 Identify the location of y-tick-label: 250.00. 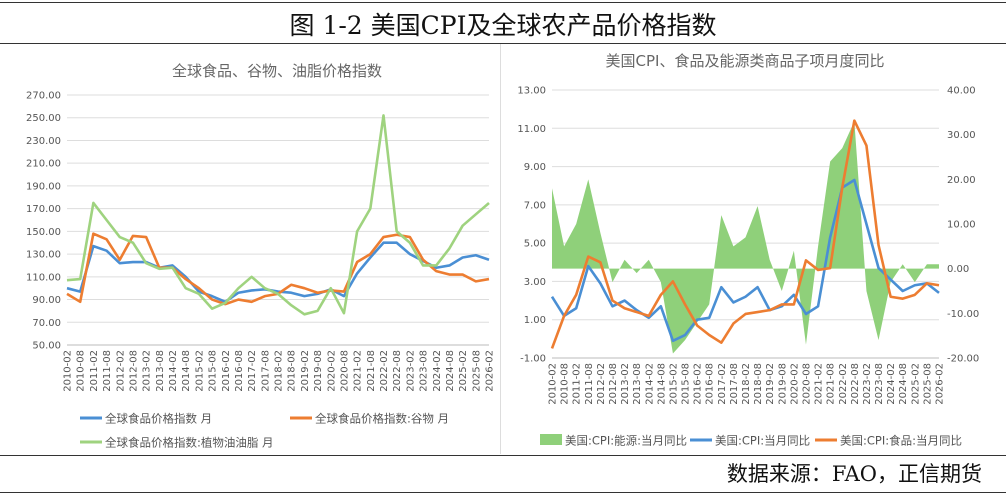
(43, 118).